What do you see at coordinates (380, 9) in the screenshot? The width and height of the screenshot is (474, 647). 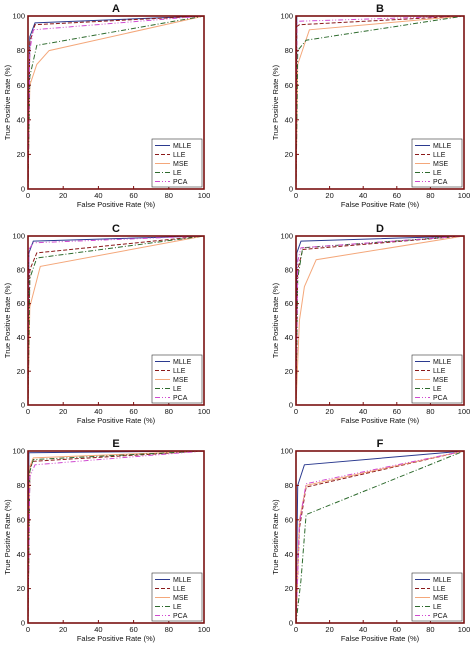 I see `panel-title: B` at bounding box center [380, 9].